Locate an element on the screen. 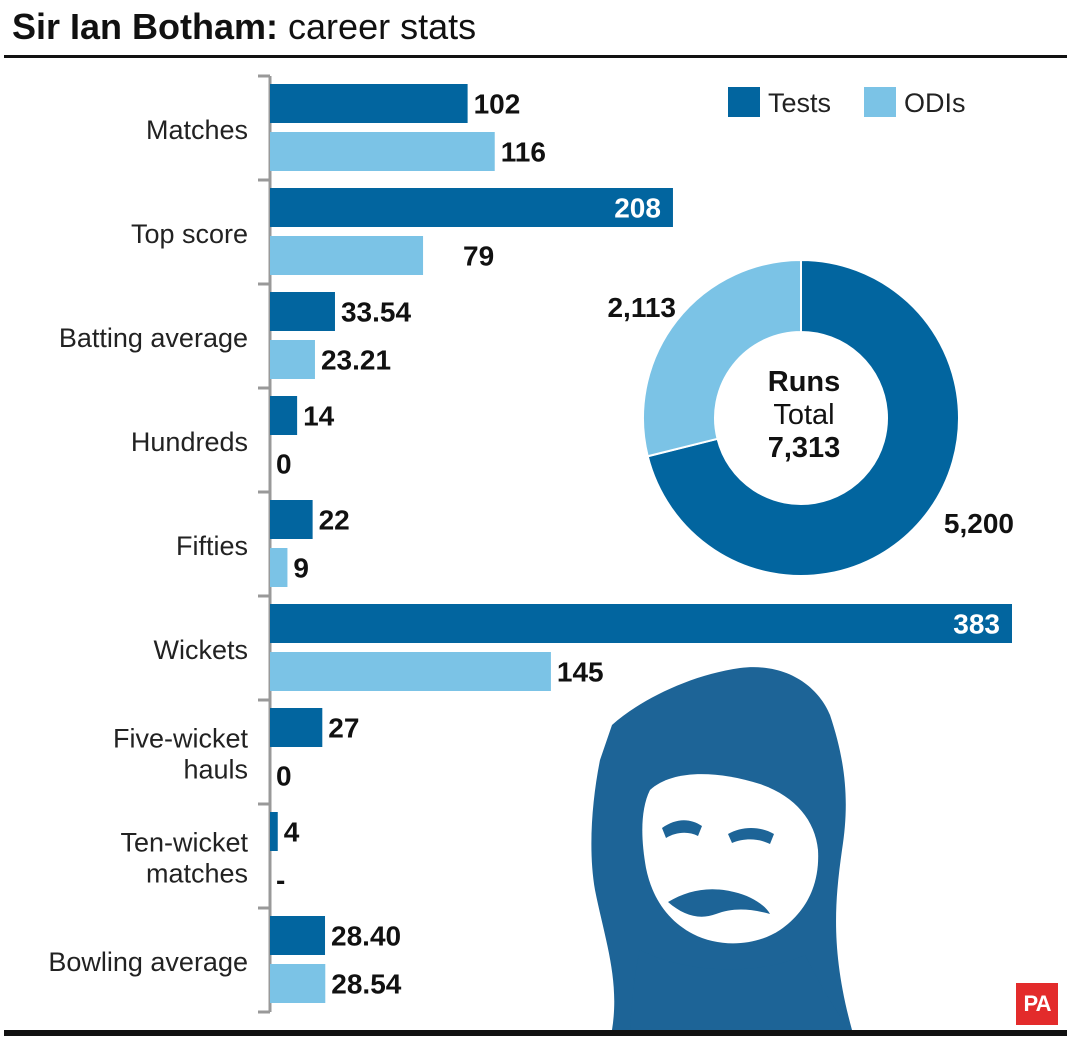 This screenshot has height=1038, width=1071. category-label: Batting average is located at coordinates (153, 338).